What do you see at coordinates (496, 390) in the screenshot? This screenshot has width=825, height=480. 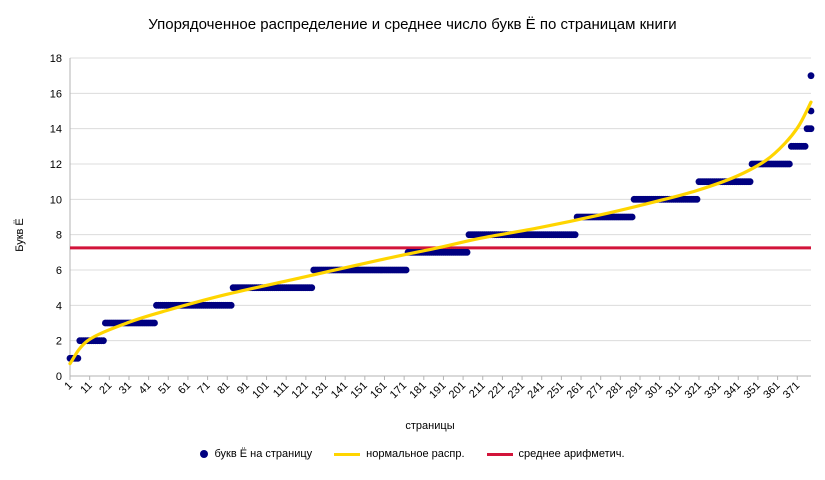 I see `x-tick-label: 221` at bounding box center [496, 390].